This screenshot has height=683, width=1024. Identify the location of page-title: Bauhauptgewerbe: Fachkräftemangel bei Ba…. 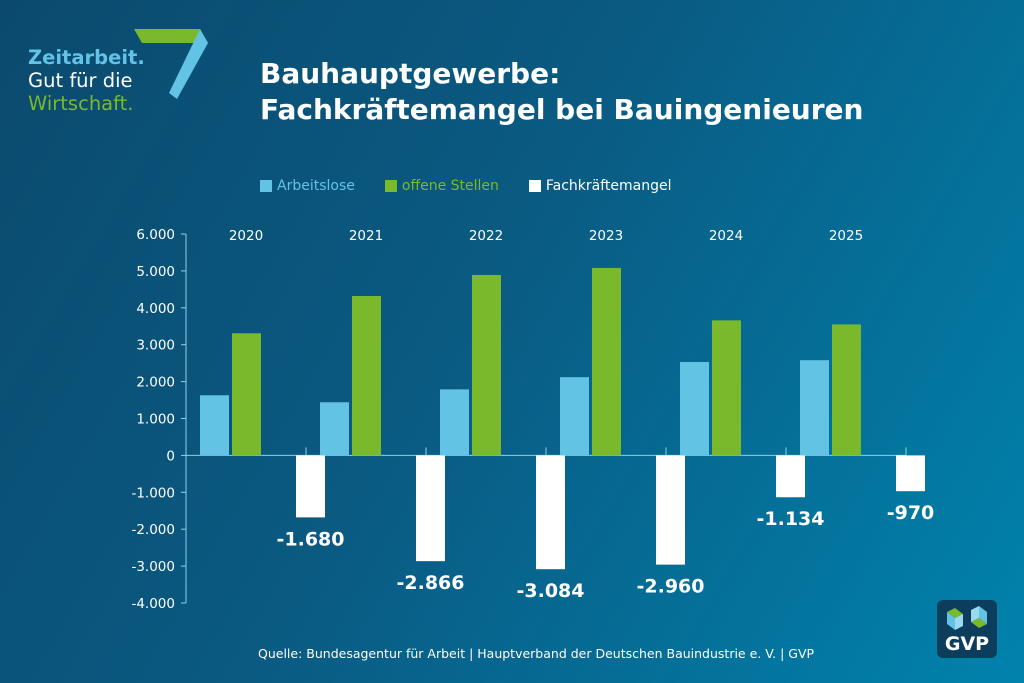
(561, 92).